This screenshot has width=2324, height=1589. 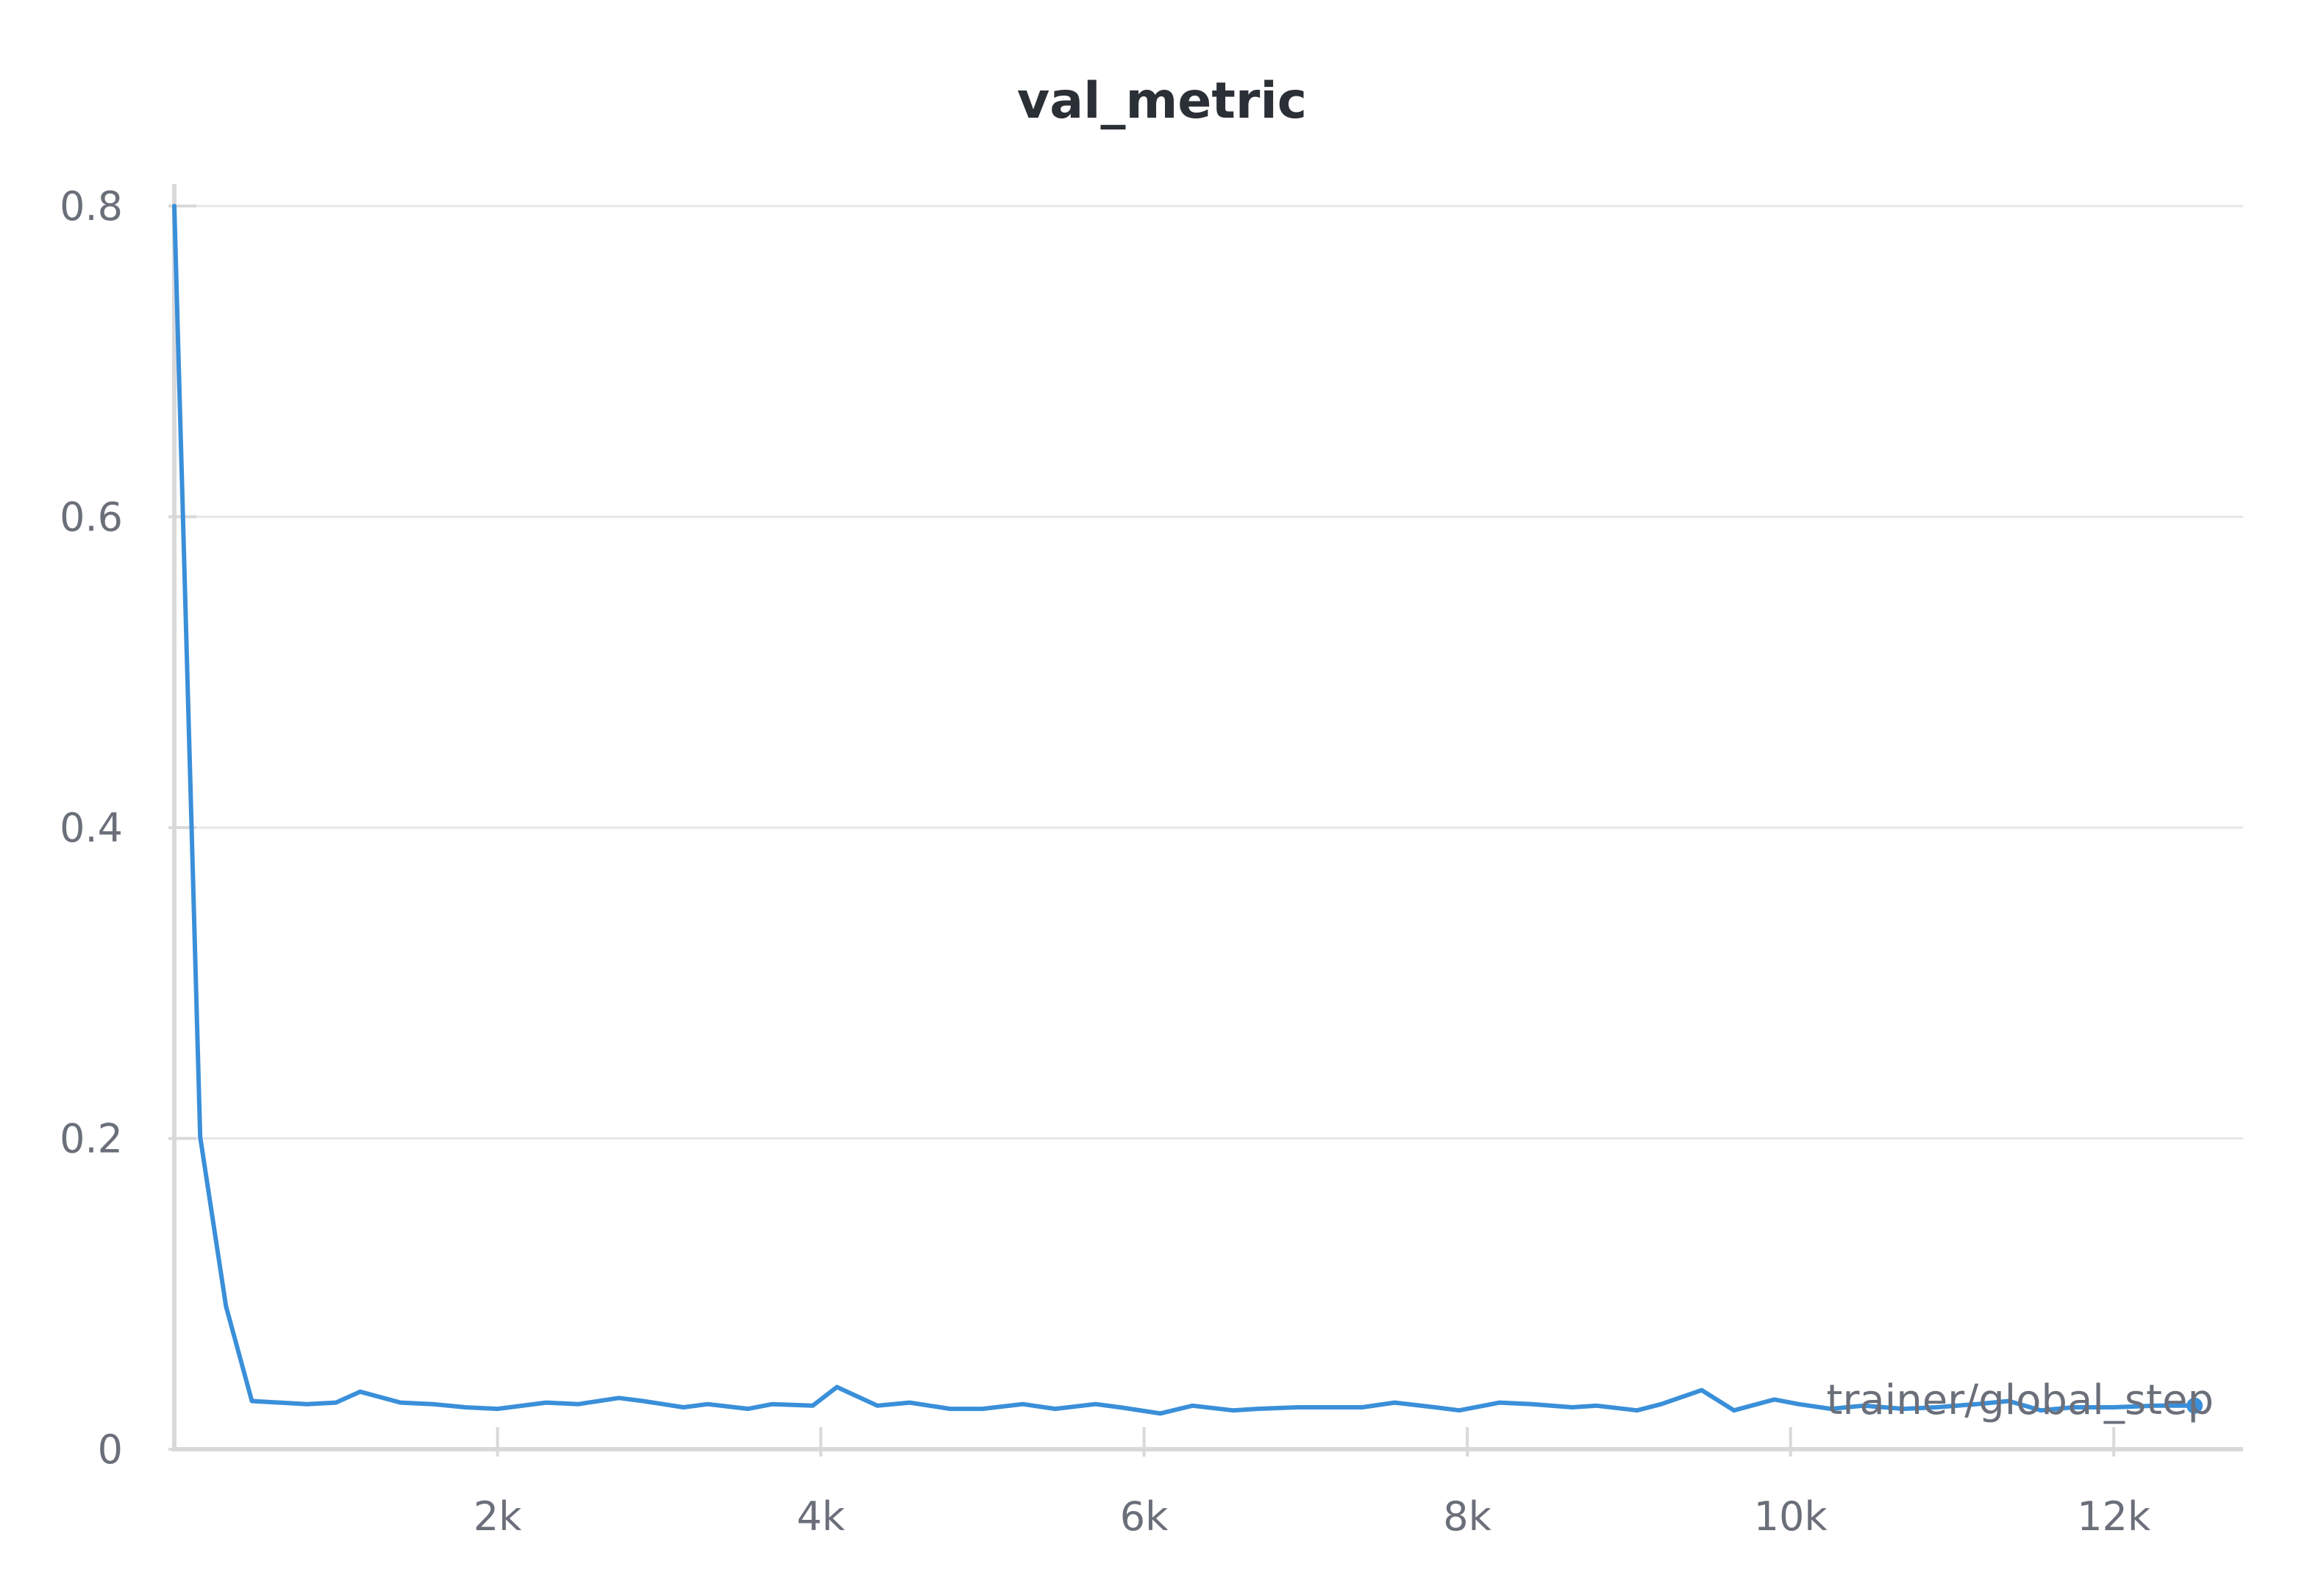 What do you see at coordinates (2020, 1400) in the screenshot?
I see `x-axis-label: trainer/global_step` at bounding box center [2020, 1400].